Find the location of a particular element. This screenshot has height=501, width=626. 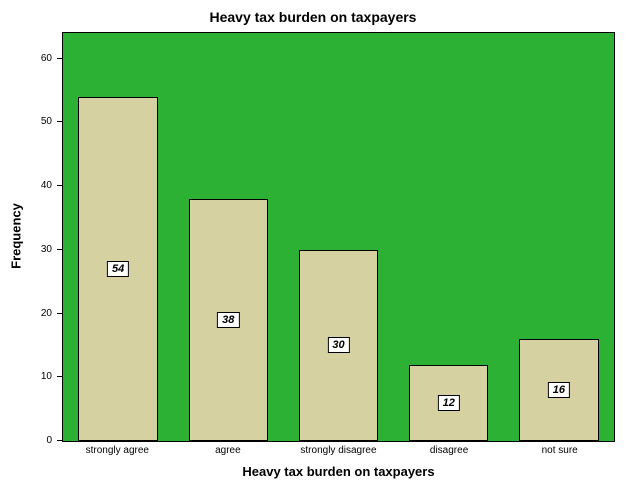

bar-value-label: 30 is located at coordinates (338, 345).